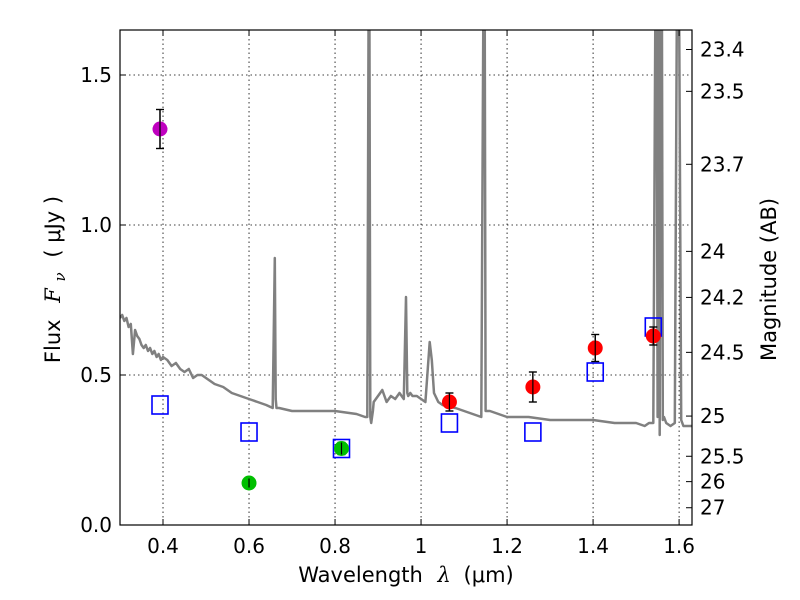 The image size is (800, 600). Describe the element at coordinates (53, 295) in the screenshot. I see `y-axis-label-symbol: F` at that location.